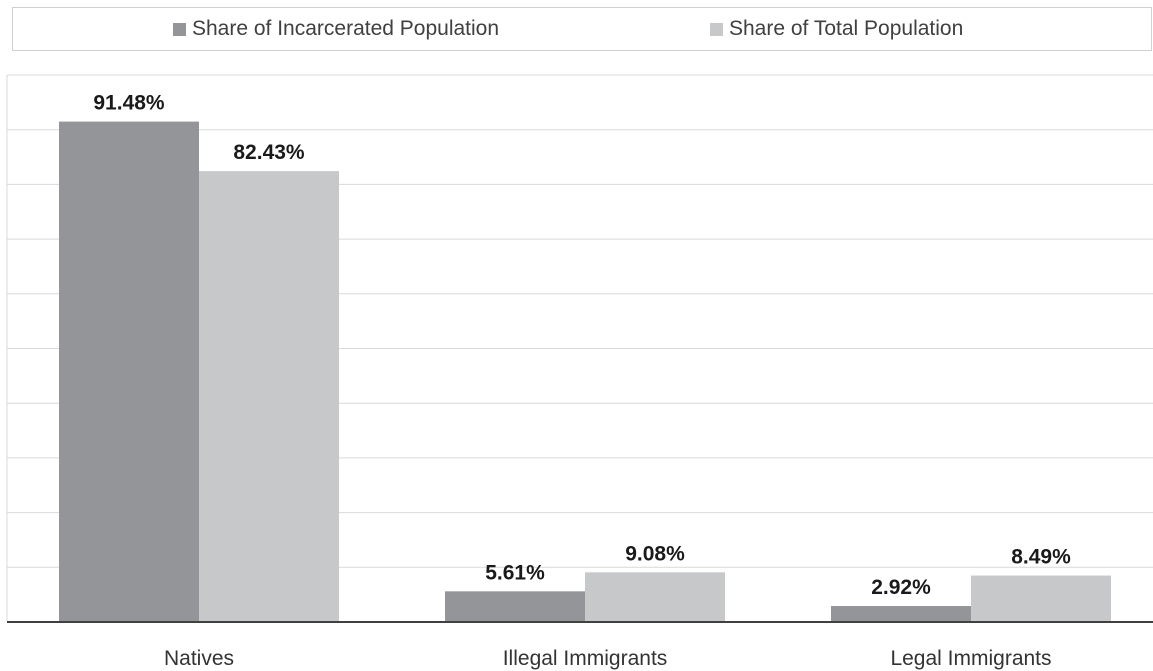 This screenshot has width=1153, height=671. I want to click on legend-swatch-total, so click(716, 29).